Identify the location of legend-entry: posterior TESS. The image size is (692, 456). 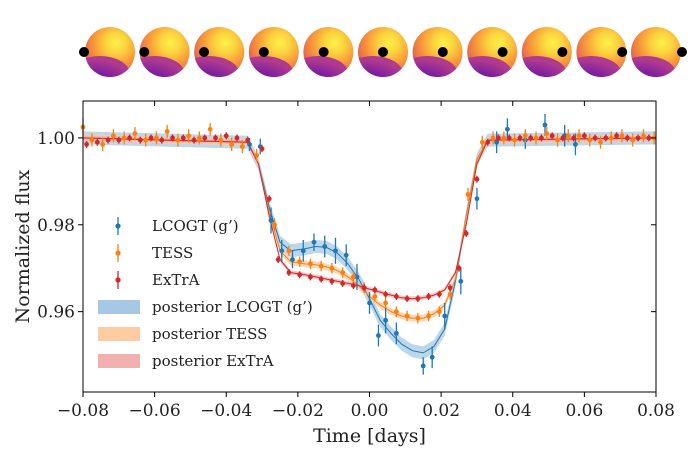
(182, 334).